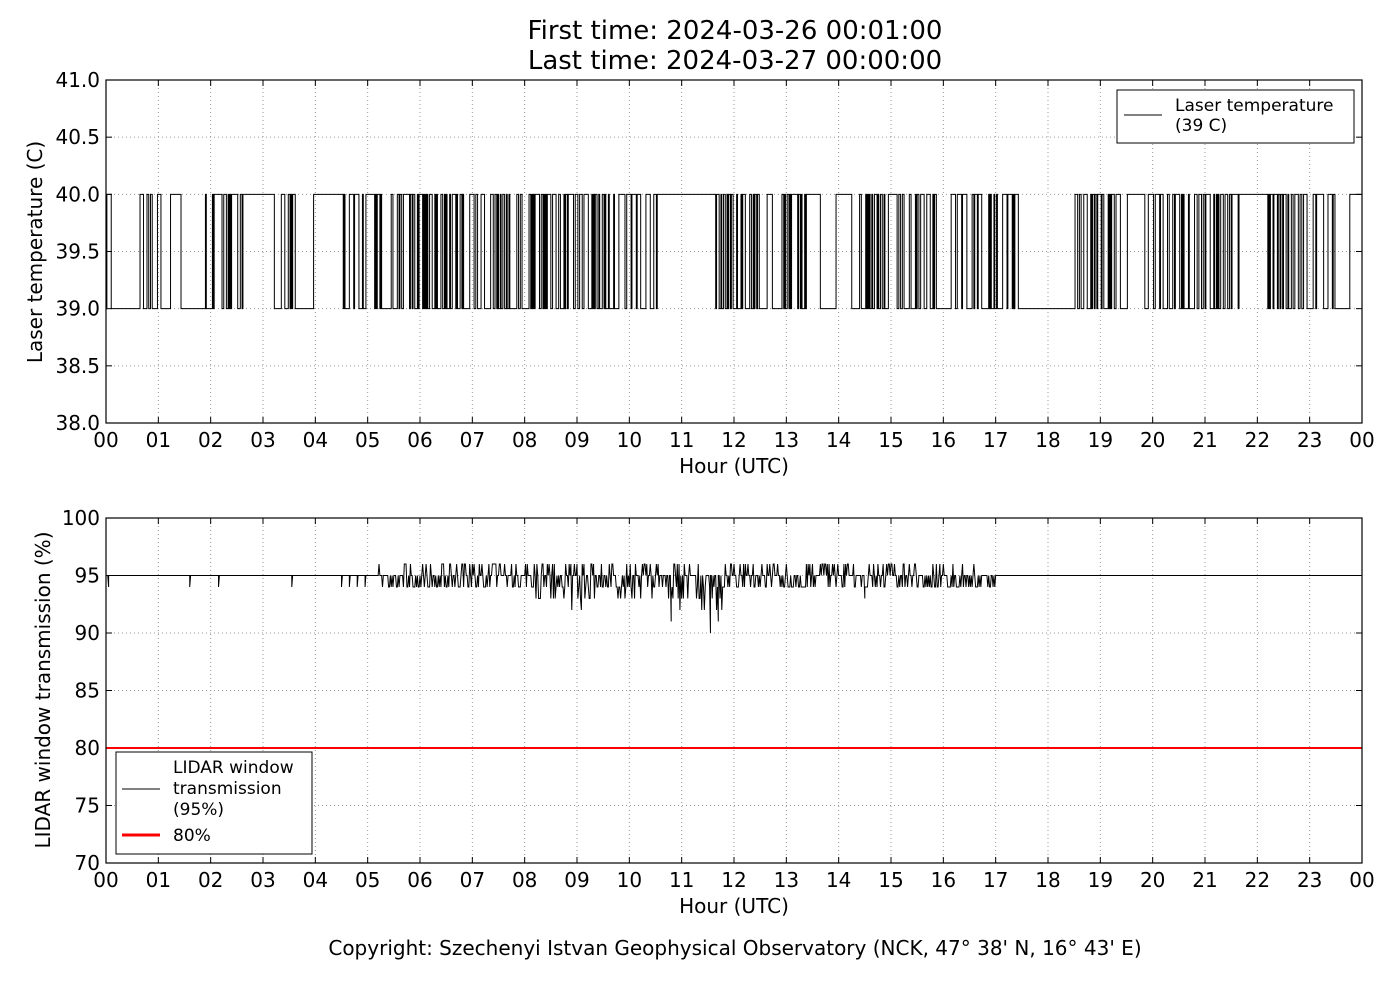  What do you see at coordinates (1047, 440) in the screenshot?
I see `temp-xtick-label: 18` at bounding box center [1047, 440].